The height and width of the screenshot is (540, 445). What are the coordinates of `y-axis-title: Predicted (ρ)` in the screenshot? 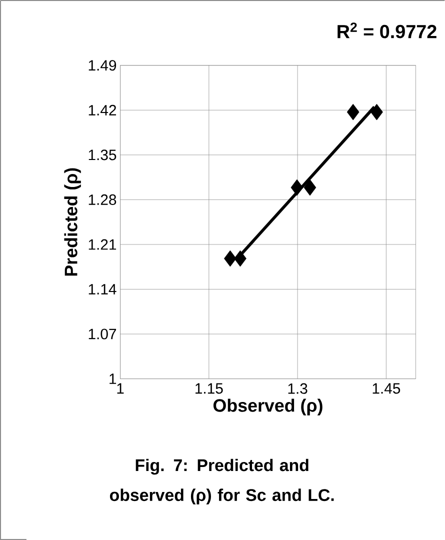 It's located at (72, 222).